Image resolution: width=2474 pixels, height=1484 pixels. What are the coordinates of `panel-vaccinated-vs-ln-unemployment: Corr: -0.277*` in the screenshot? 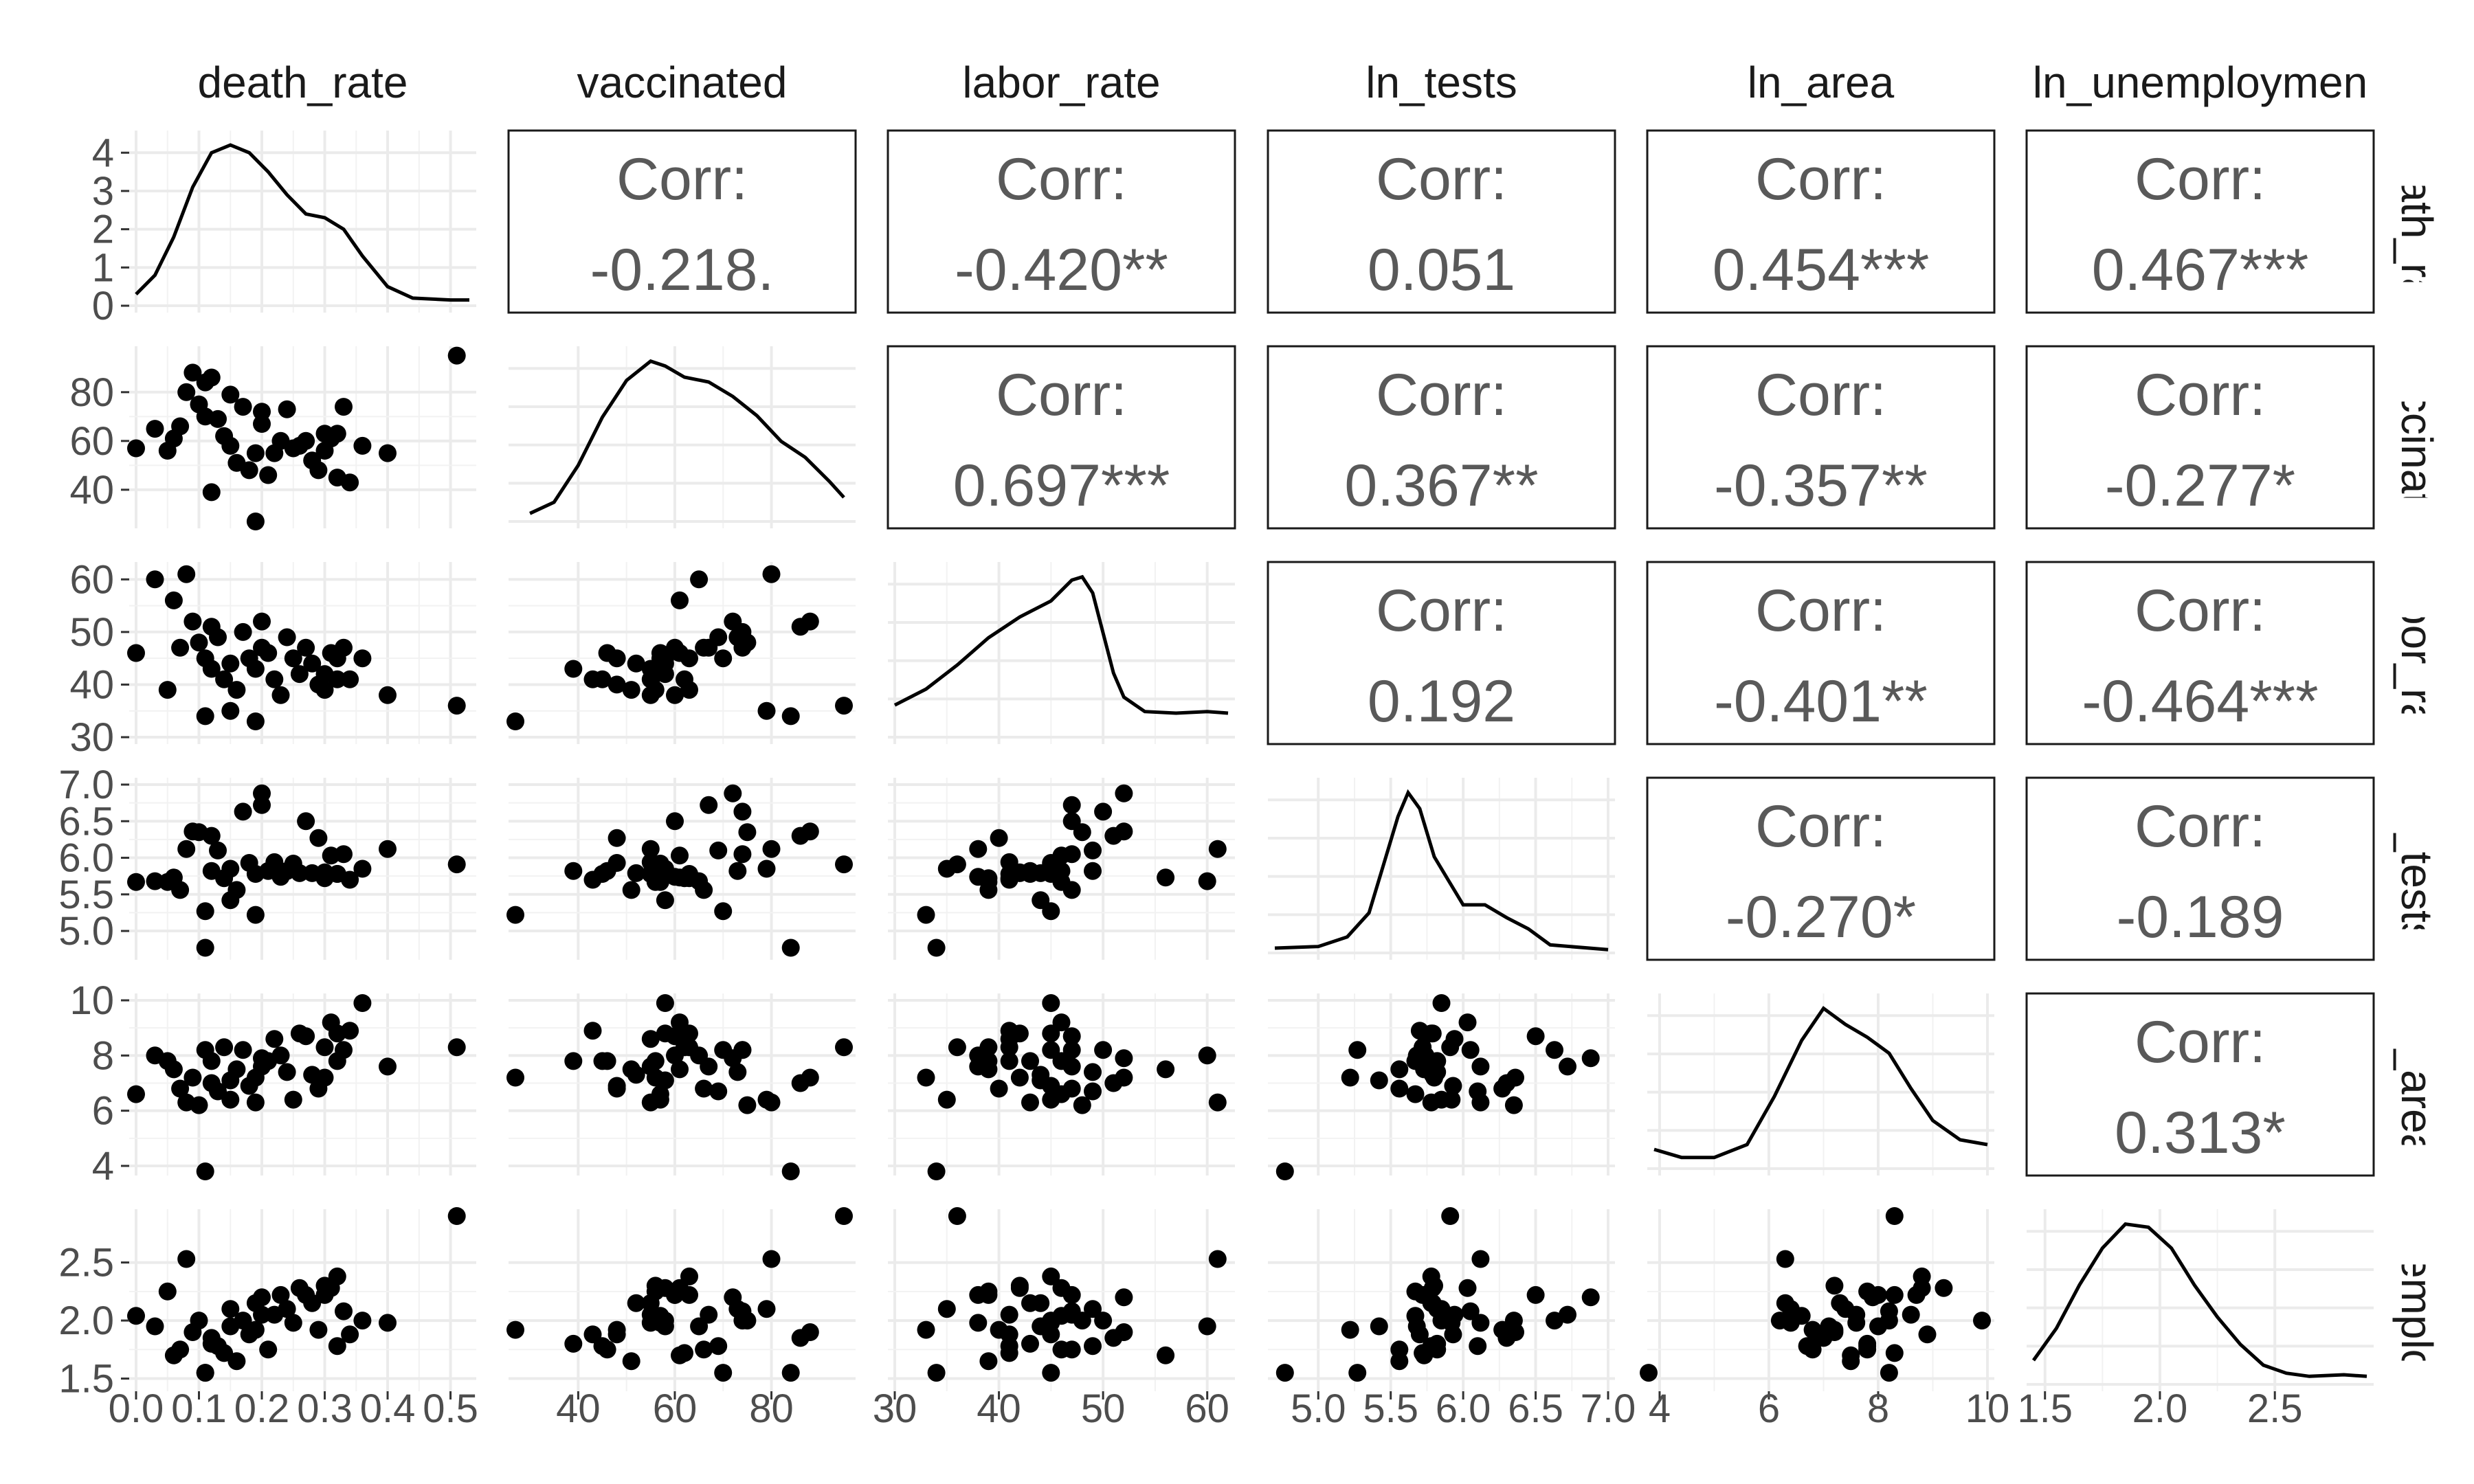 It's located at (2200, 437).